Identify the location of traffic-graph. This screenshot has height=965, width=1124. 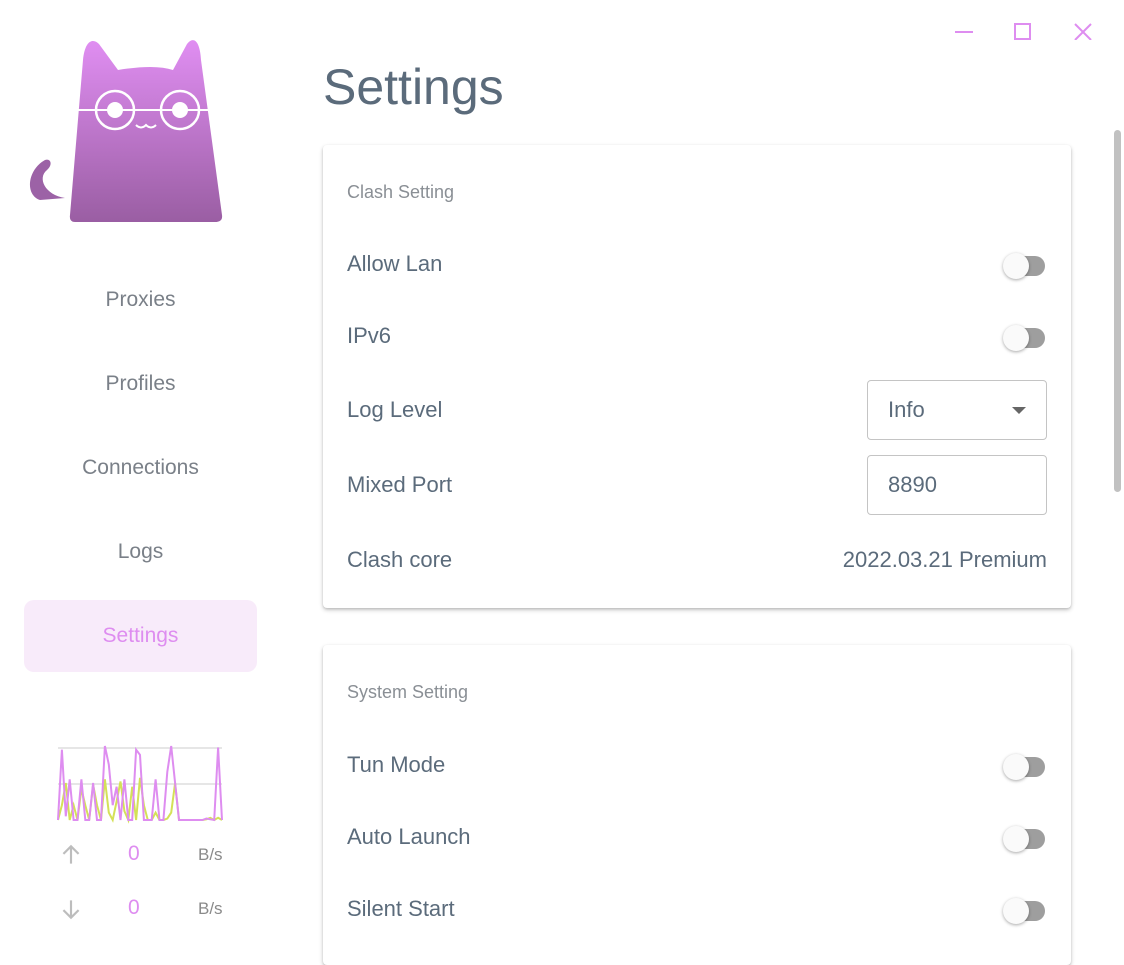
(140, 784).